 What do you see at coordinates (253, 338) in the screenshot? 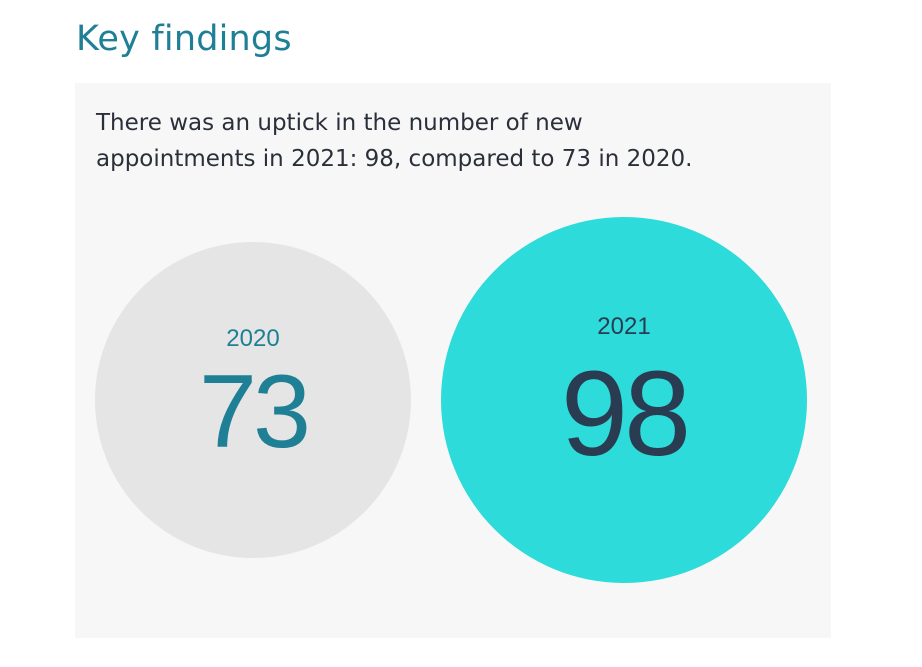
I see `bubble-year-2020: 2020` at bounding box center [253, 338].